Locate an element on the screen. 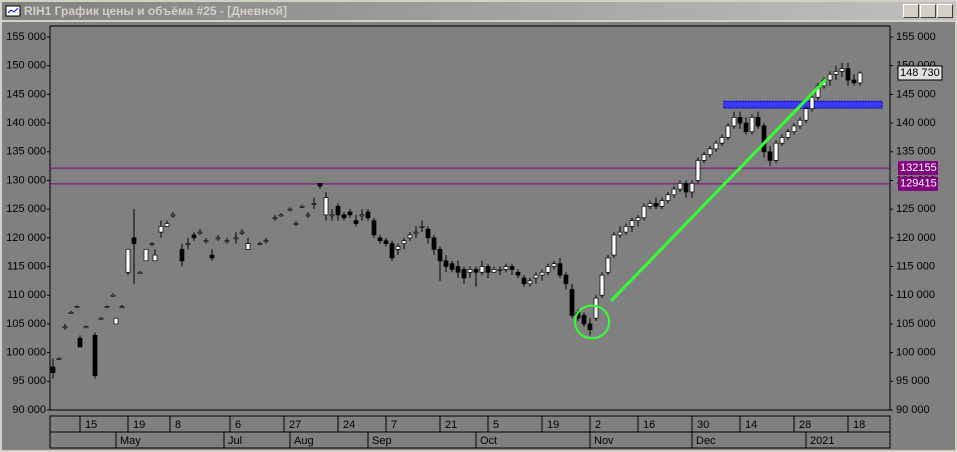 This screenshot has height=452, width=957. level-label-box is located at coordinates (918, 183).